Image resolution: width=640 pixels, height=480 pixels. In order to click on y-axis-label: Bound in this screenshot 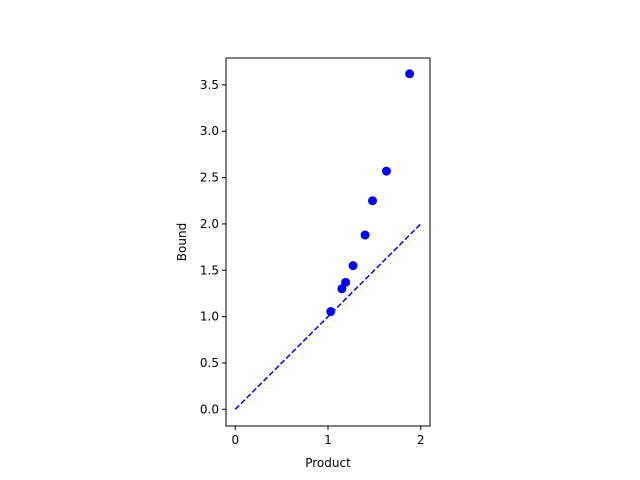, I will do `click(182, 242)`.